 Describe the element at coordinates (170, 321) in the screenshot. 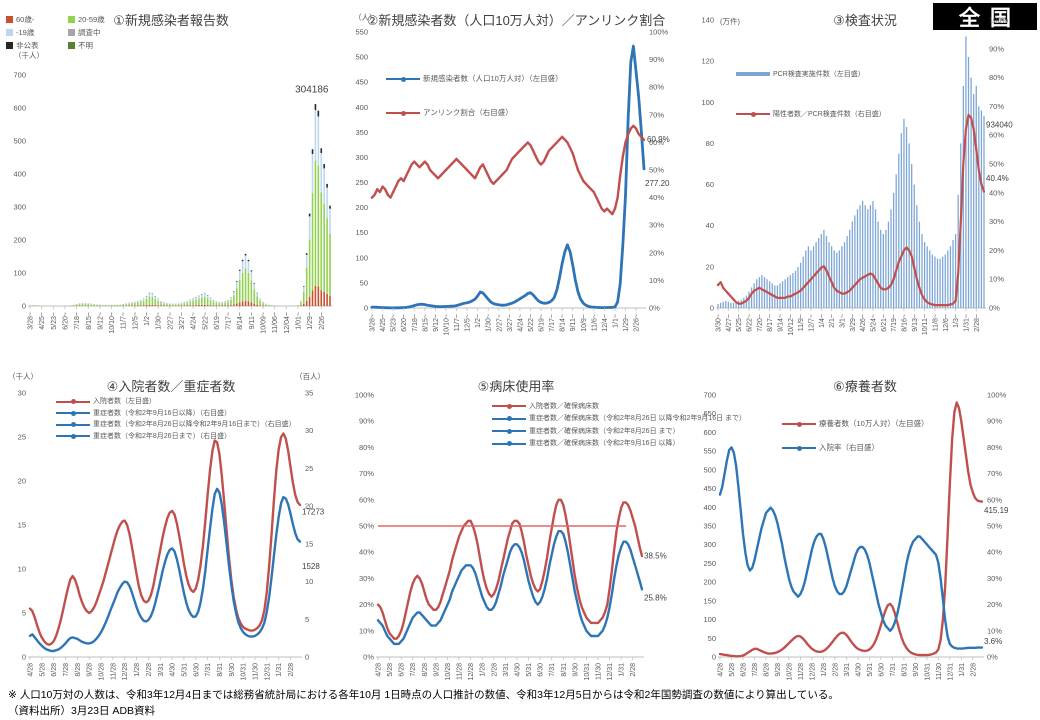

I see `x-axis-label: 2/27~` at that location.